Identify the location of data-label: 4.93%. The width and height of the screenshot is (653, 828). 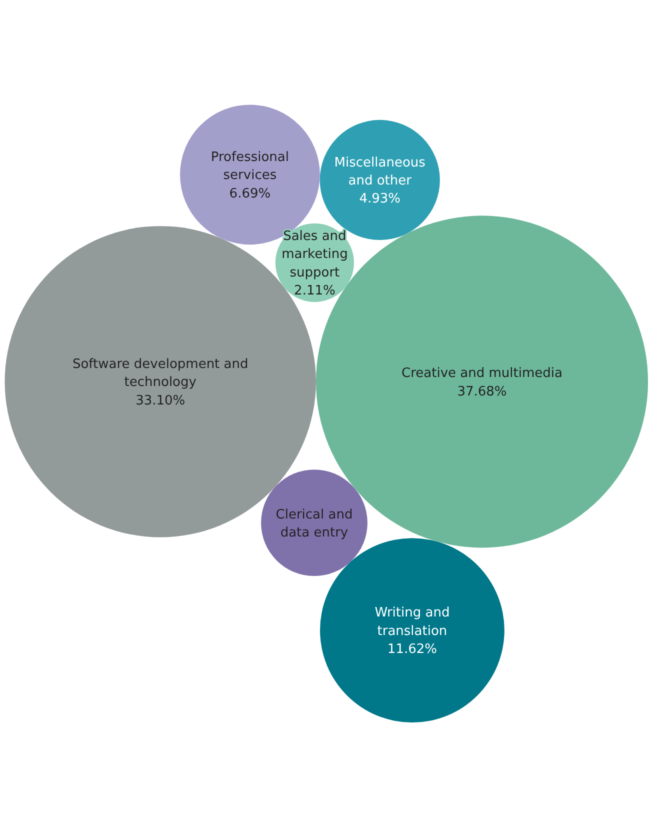
(380, 199).